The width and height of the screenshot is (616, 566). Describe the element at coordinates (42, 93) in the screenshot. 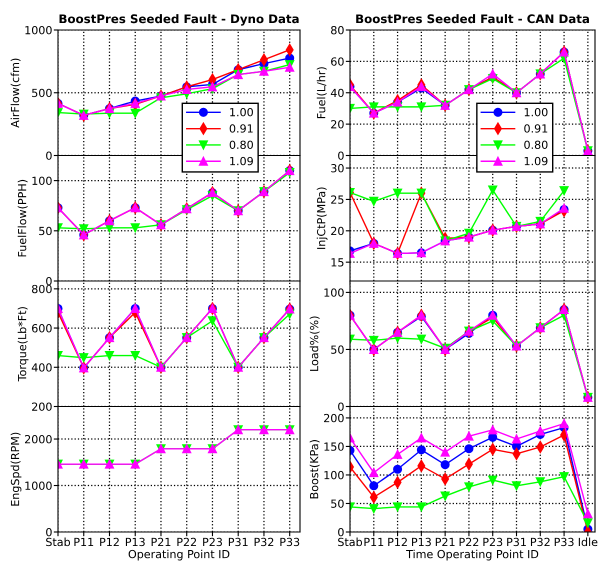

I see `y-tick-label: 500` at that location.